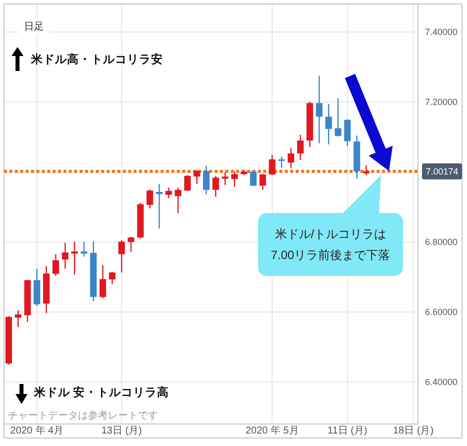 The height and width of the screenshot is (446, 467). I want to click on y-tick-label: 7.40000, so click(441, 32).